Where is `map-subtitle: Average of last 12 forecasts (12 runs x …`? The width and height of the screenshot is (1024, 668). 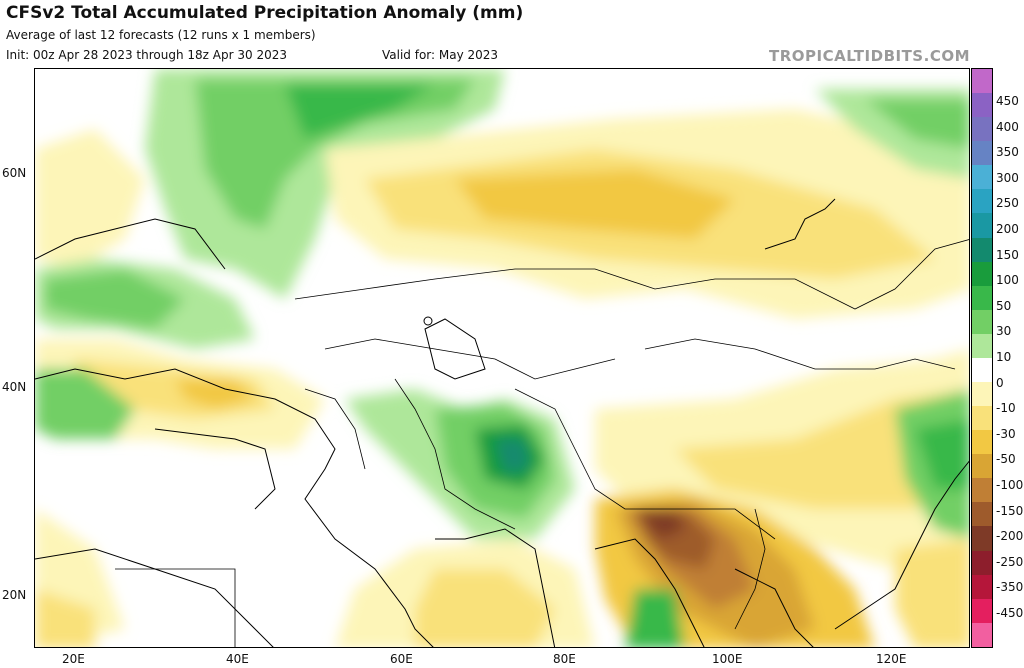 map-subtitle: Average of last 12 forecasts (12 runs x … is located at coordinates (161, 35).